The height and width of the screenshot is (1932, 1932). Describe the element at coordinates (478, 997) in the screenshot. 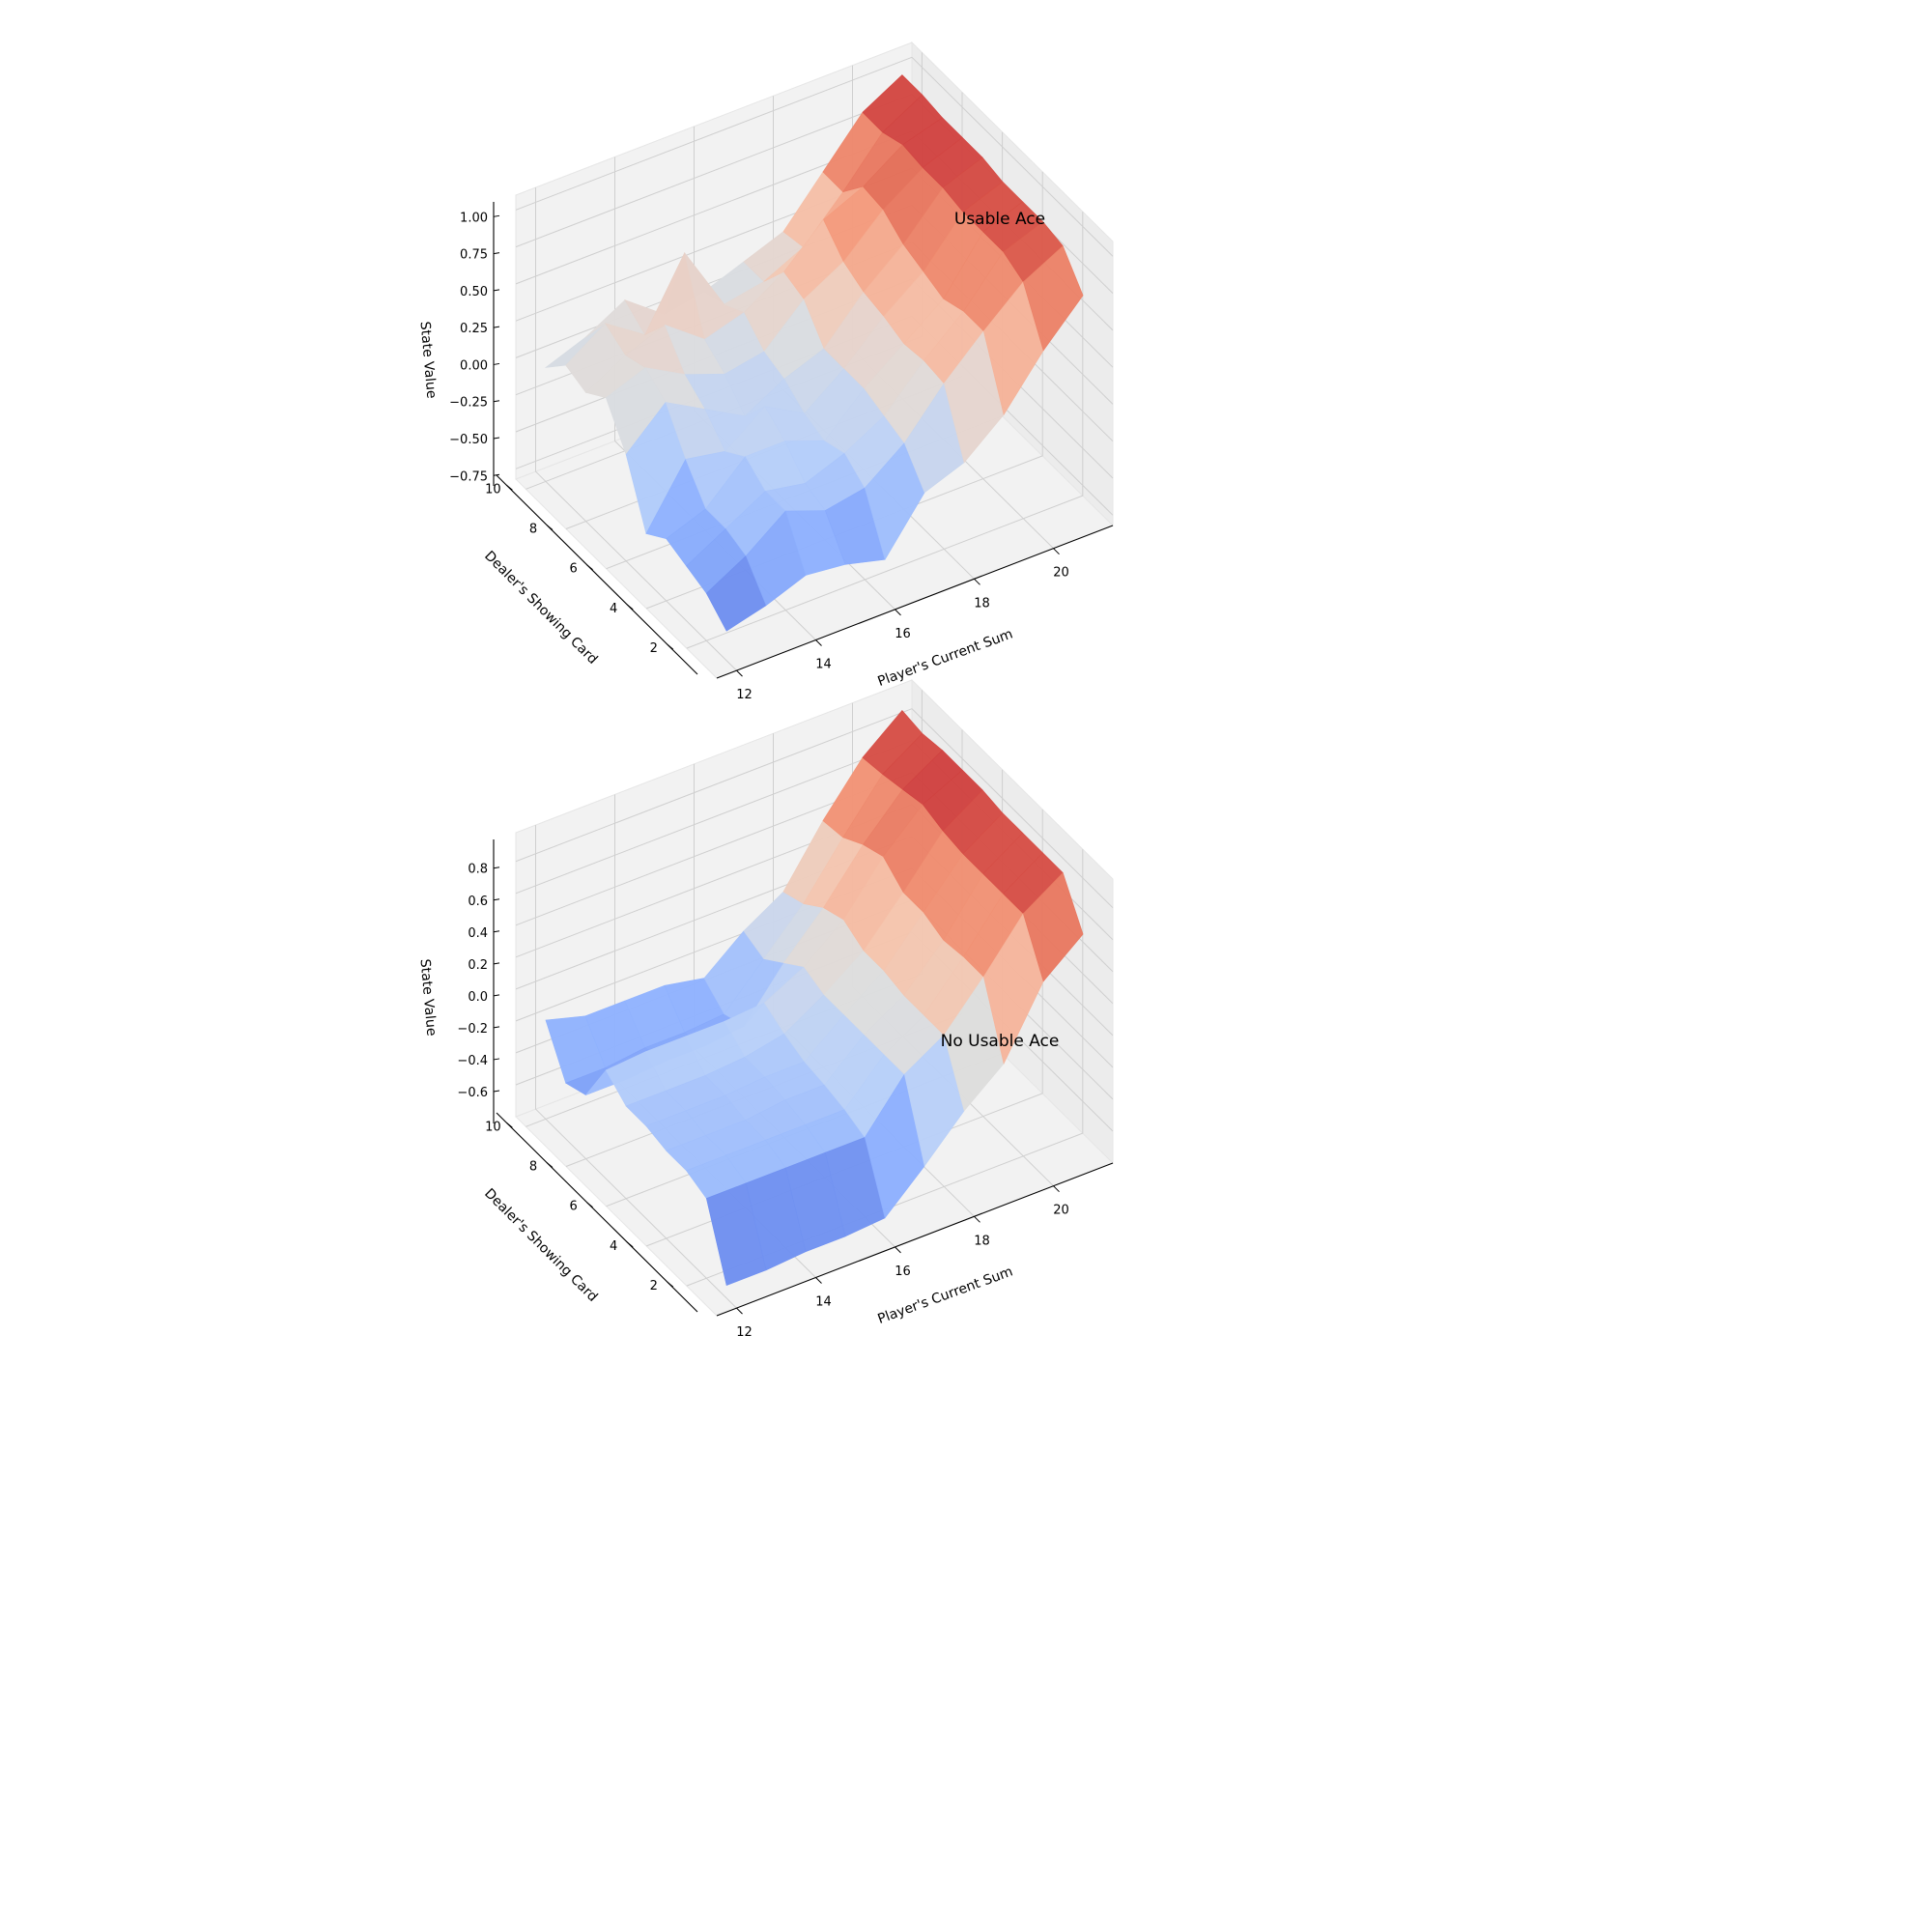

I see `z-tick-label: 0.0` at that location.